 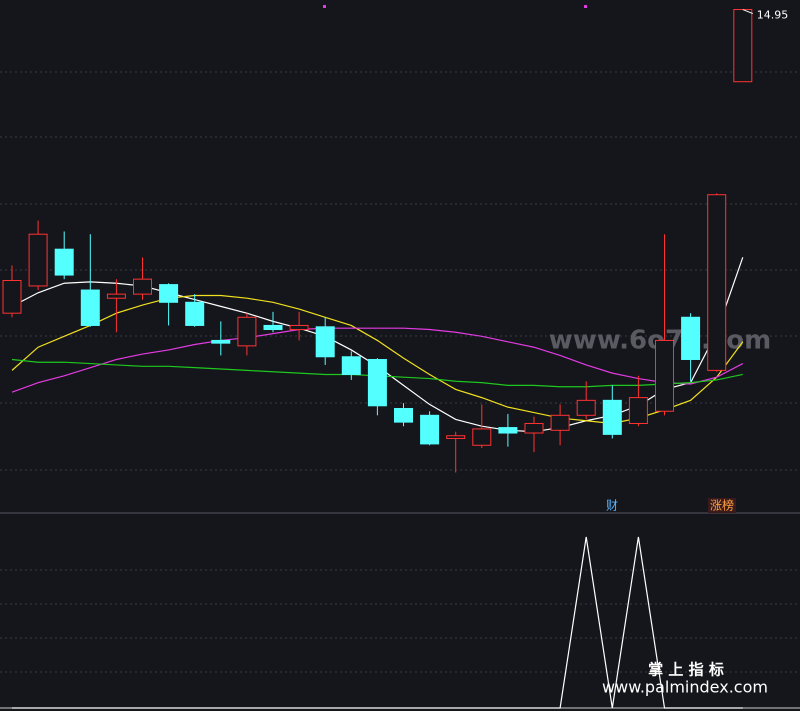 What do you see at coordinates (773, 15) in the screenshot?
I see `high-label: 14.95` at bounding box center [773, 15].